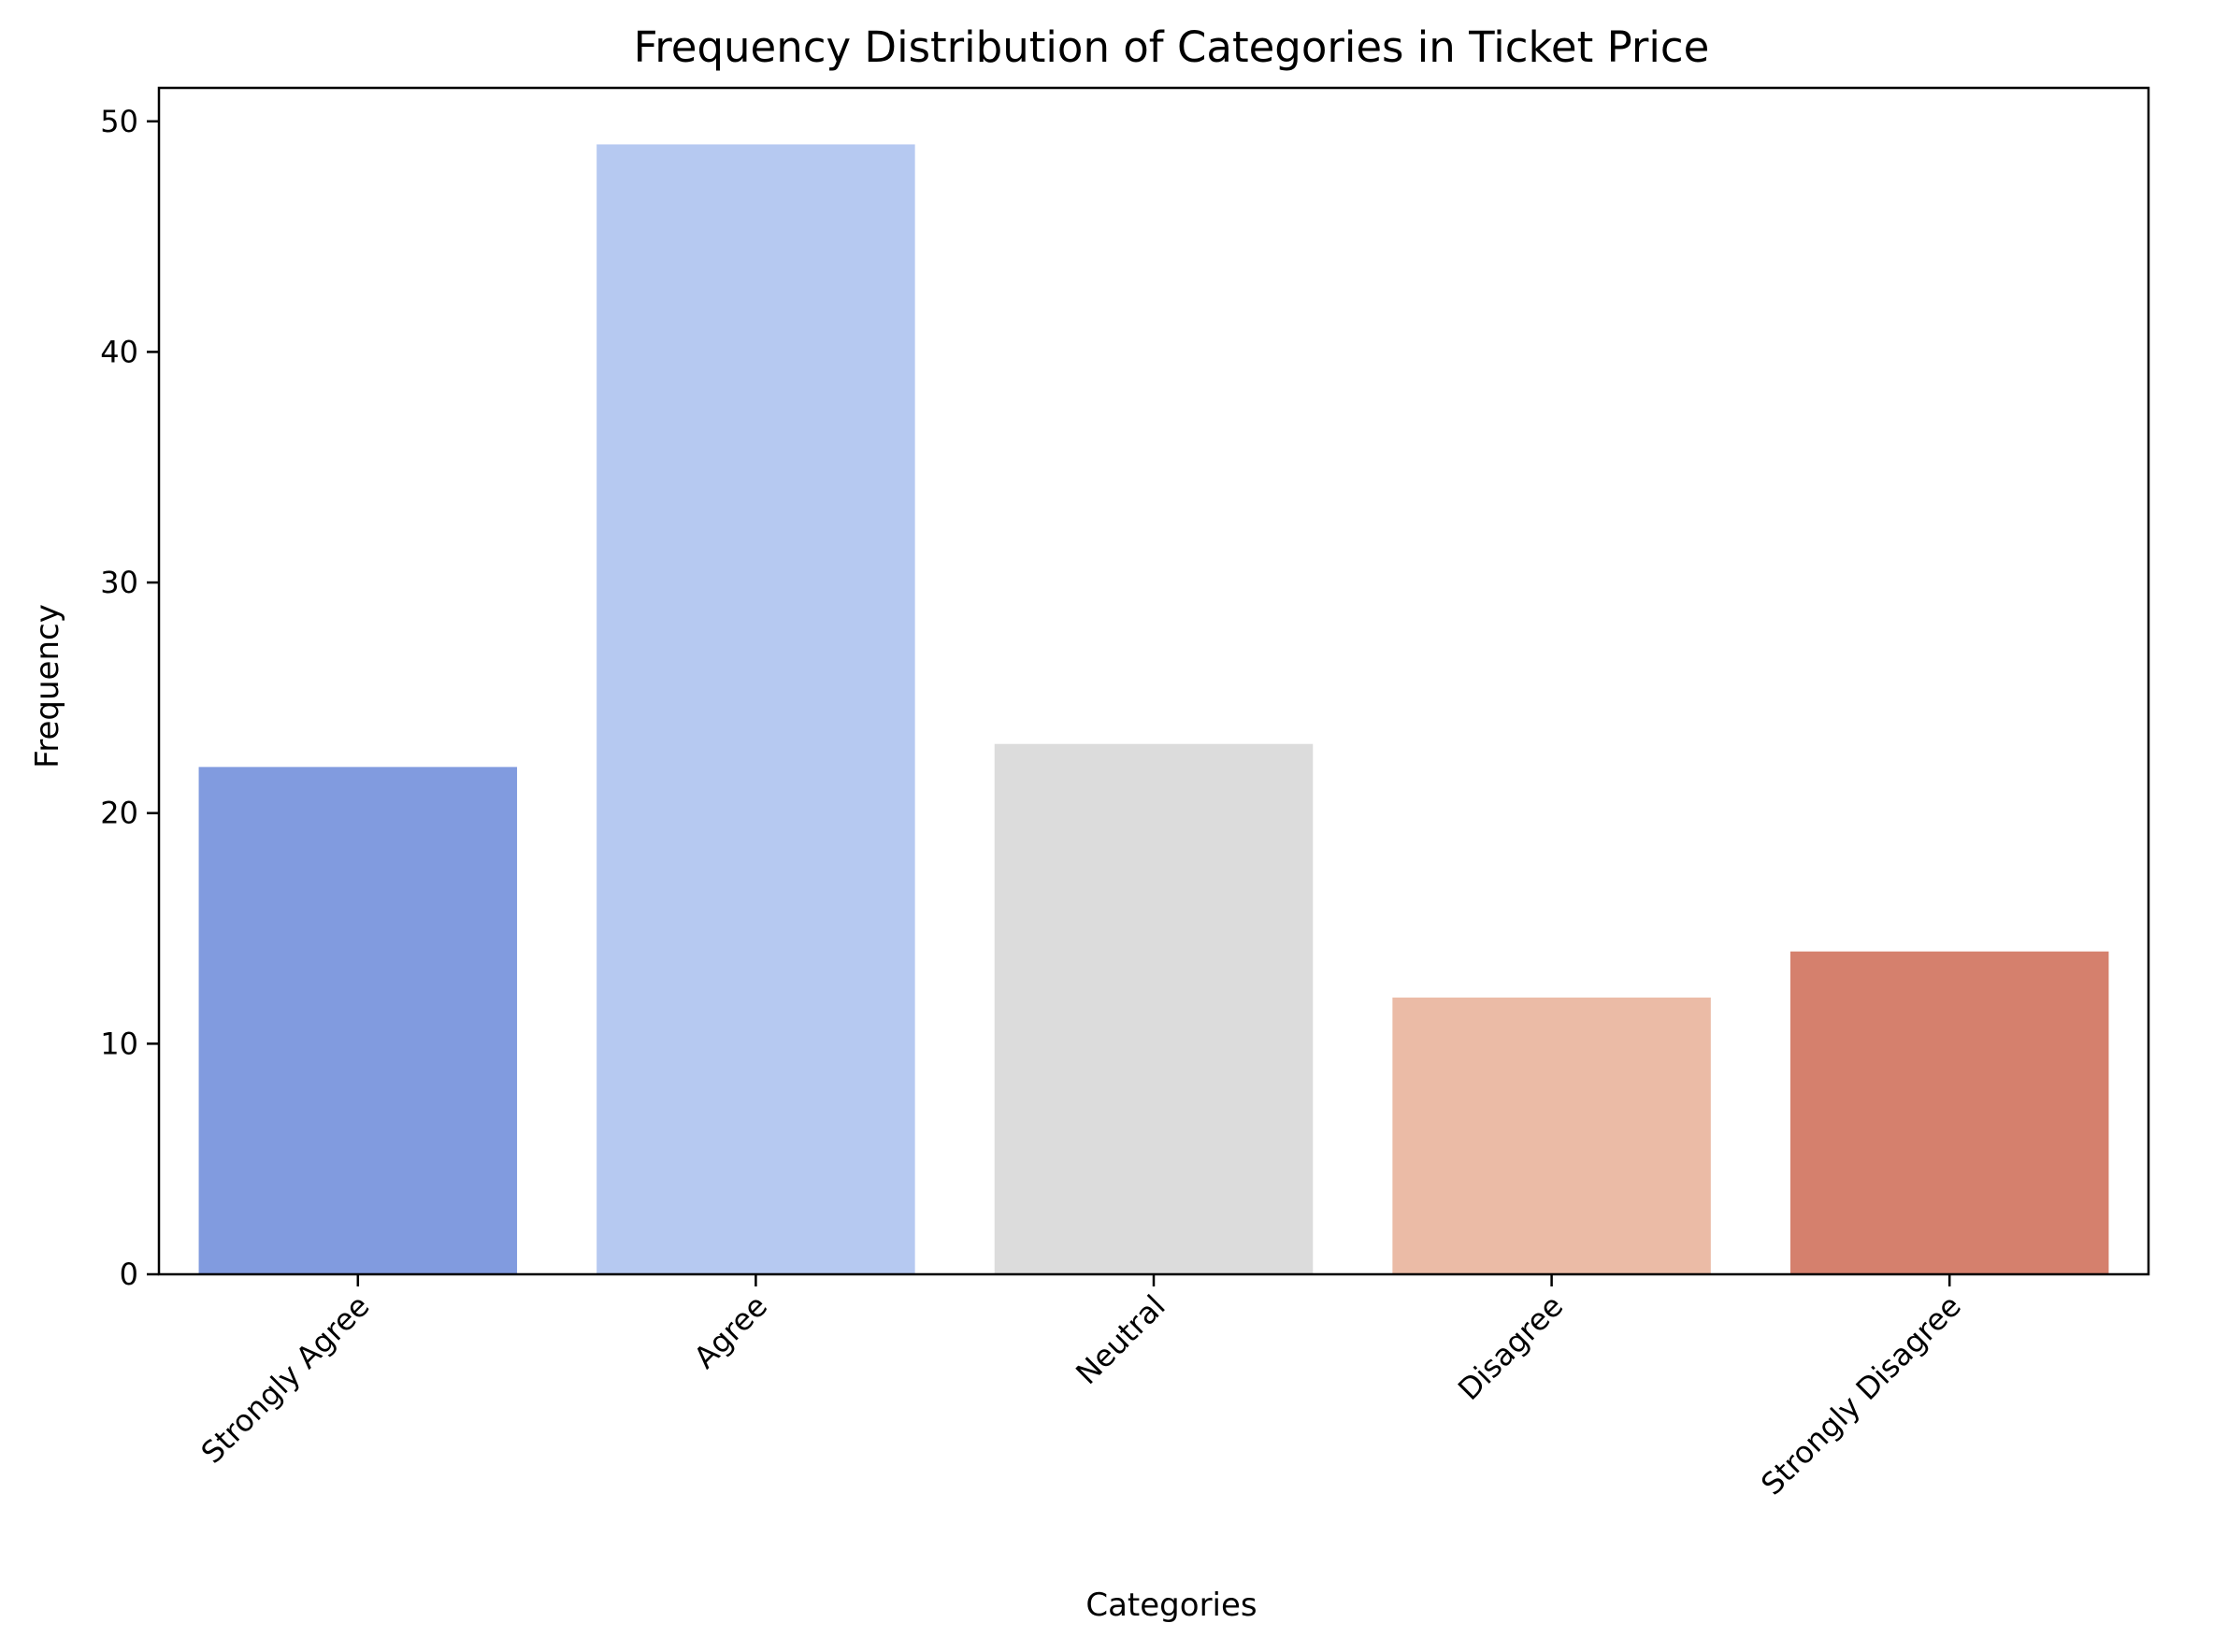 Image resolution: width=2213 pixels, height=1652 pixels. What do you see at coordinates (1171, 1606) in the screenshot?
I see `x-axis-title: Categories` at bounding box center [1171, 1606].